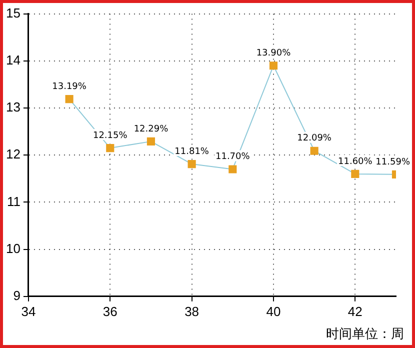  What do you see at coordinates (274, 53) in the screenshot?
I see `data-label: 13.90%` at bounding box center [274, 53].